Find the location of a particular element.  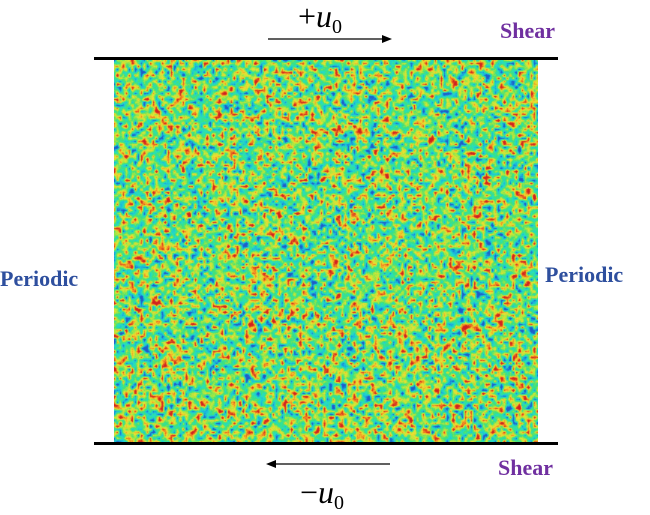

bottom-shear-label: Shear is located at coordinates (525, 467).